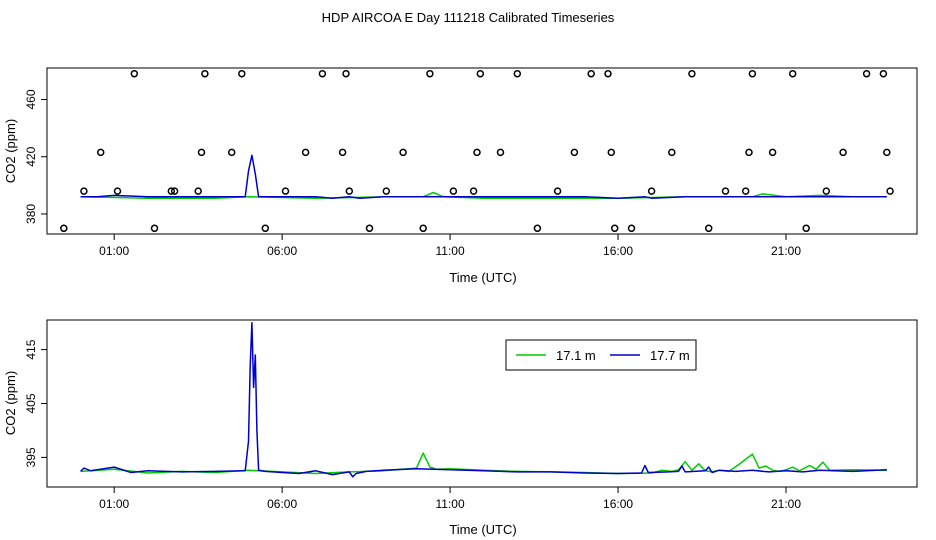 The height and width of the screenshot is (540, 936). Describe the element at coordinates (10, 403) in the screenshot. I see `y-axis-label-bottom: CO2 (ppm)` at that location.